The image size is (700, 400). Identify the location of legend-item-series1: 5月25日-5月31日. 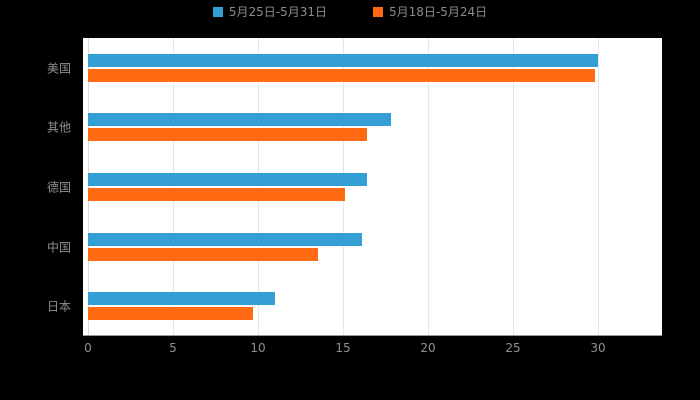
(269, 12).